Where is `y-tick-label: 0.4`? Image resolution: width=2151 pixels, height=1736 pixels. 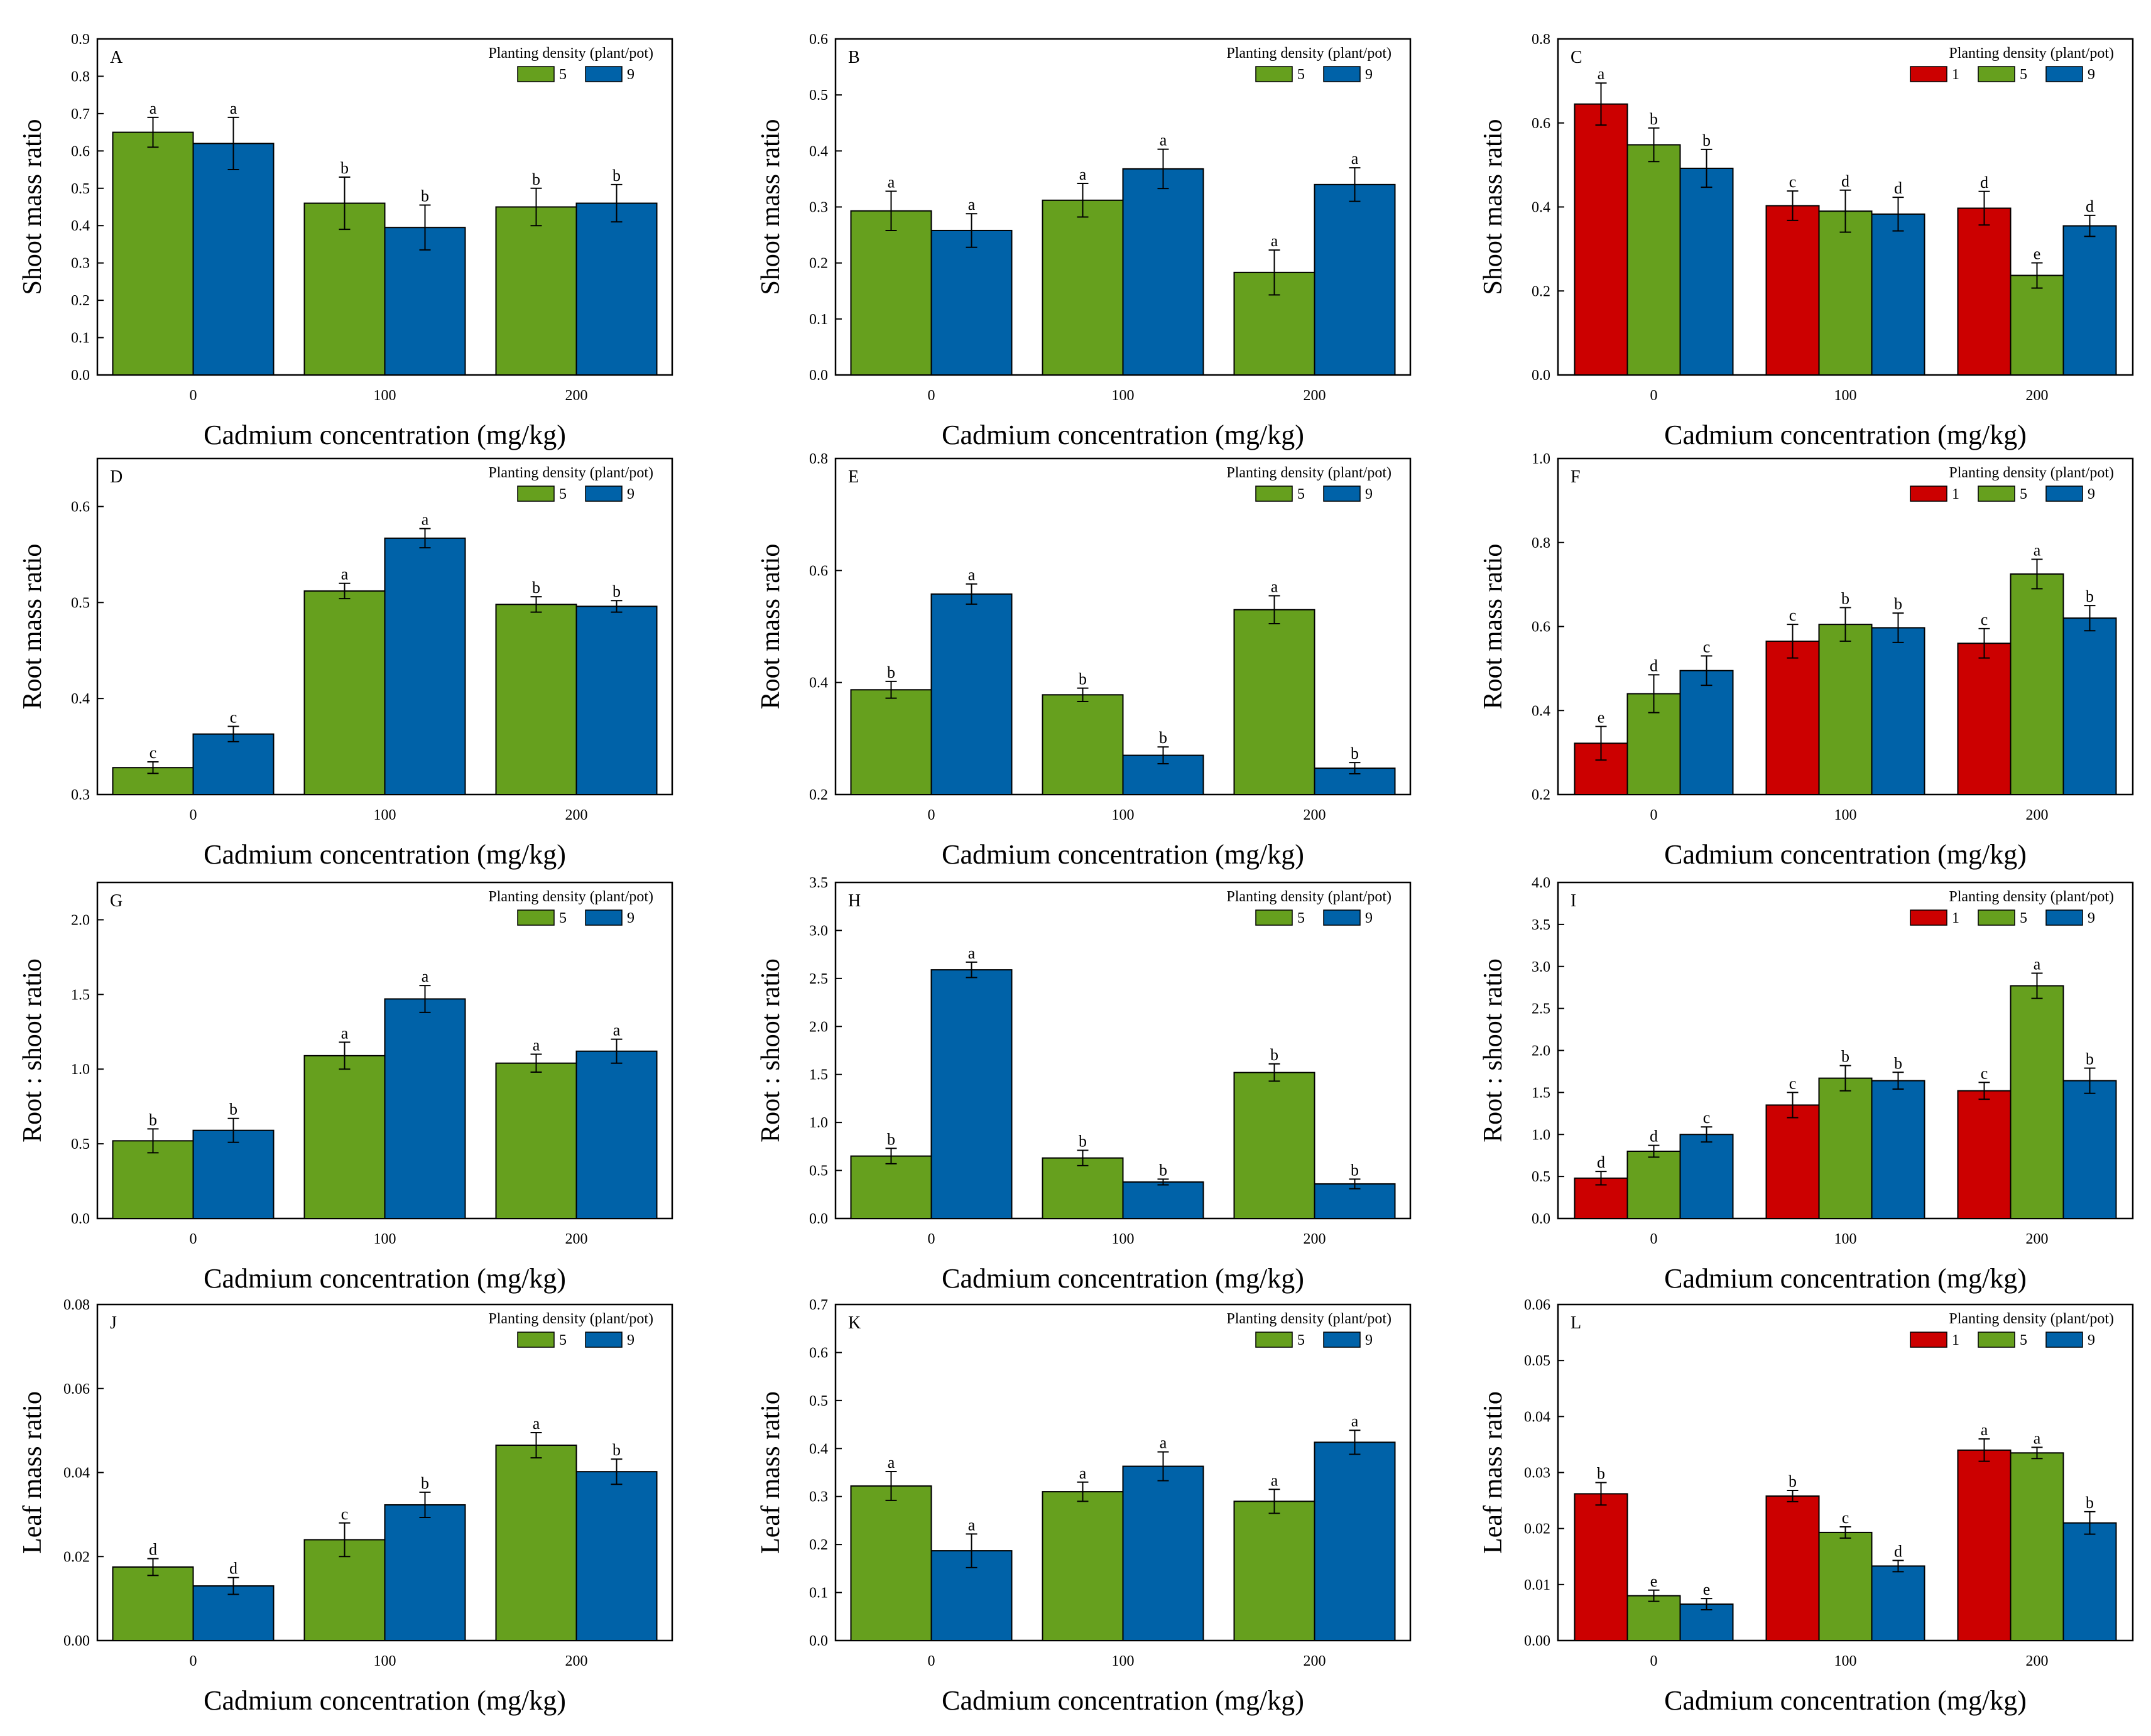
y-tick-label: 0.4 is located at coordinates (818, 151).